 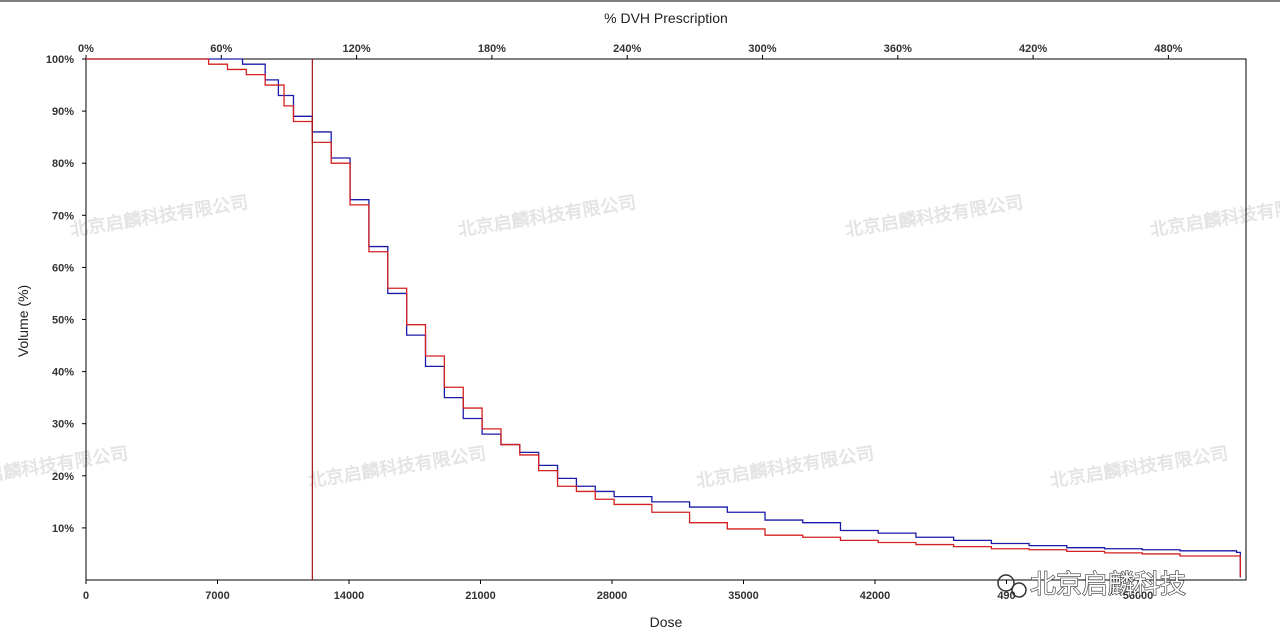 I want to click on x-tick-label: 490, so click(x=1006, y=596).